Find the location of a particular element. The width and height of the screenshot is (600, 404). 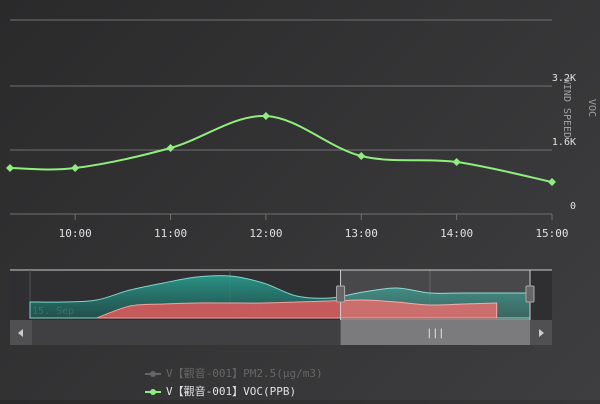

x-tick-label: 12:00 is located at coordinates (265, 233).